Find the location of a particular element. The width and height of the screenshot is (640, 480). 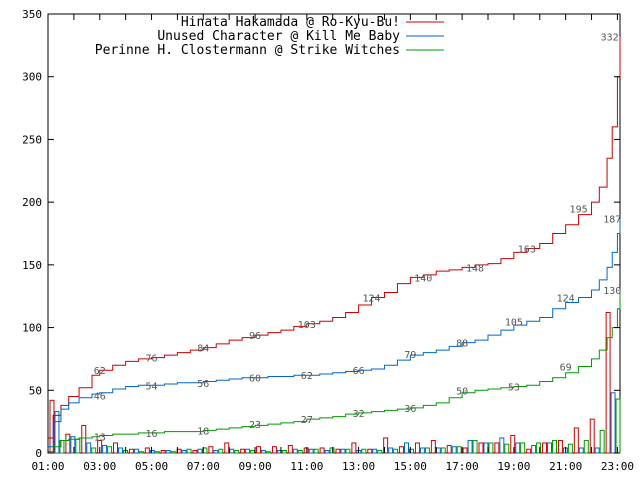

data-label: 66 is located at coordinates (359, 371).